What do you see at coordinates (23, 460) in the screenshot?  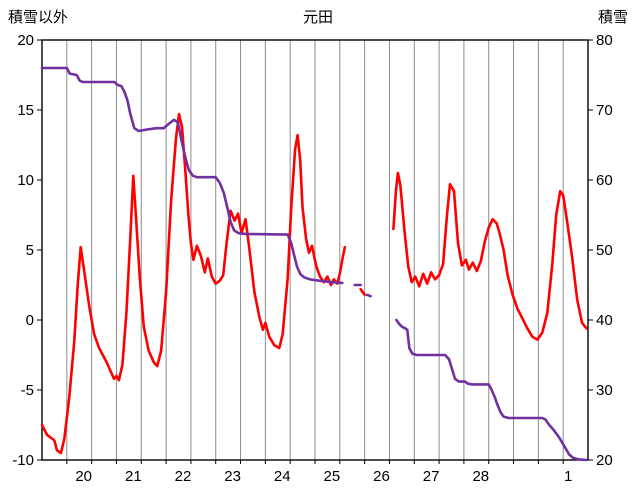 I see `left-axis-tick-label: -10` at bounding box center [23, 460].